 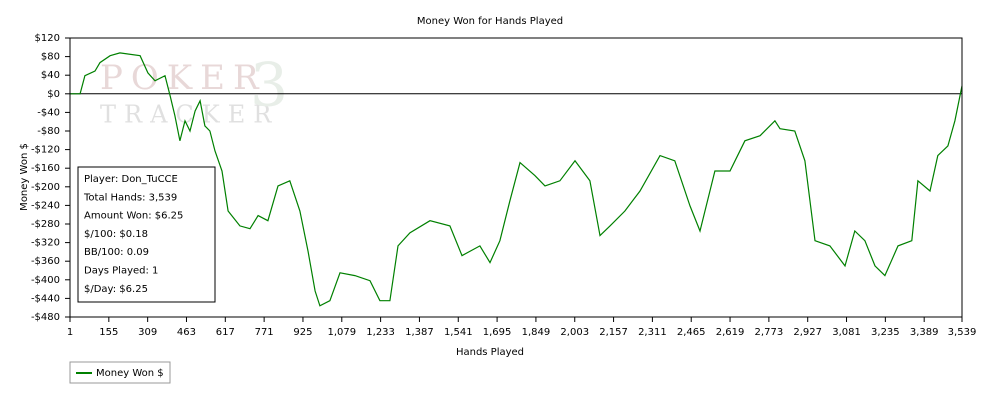 I want to click on x-tick-label: 3,539, so click(x=962, y=332).